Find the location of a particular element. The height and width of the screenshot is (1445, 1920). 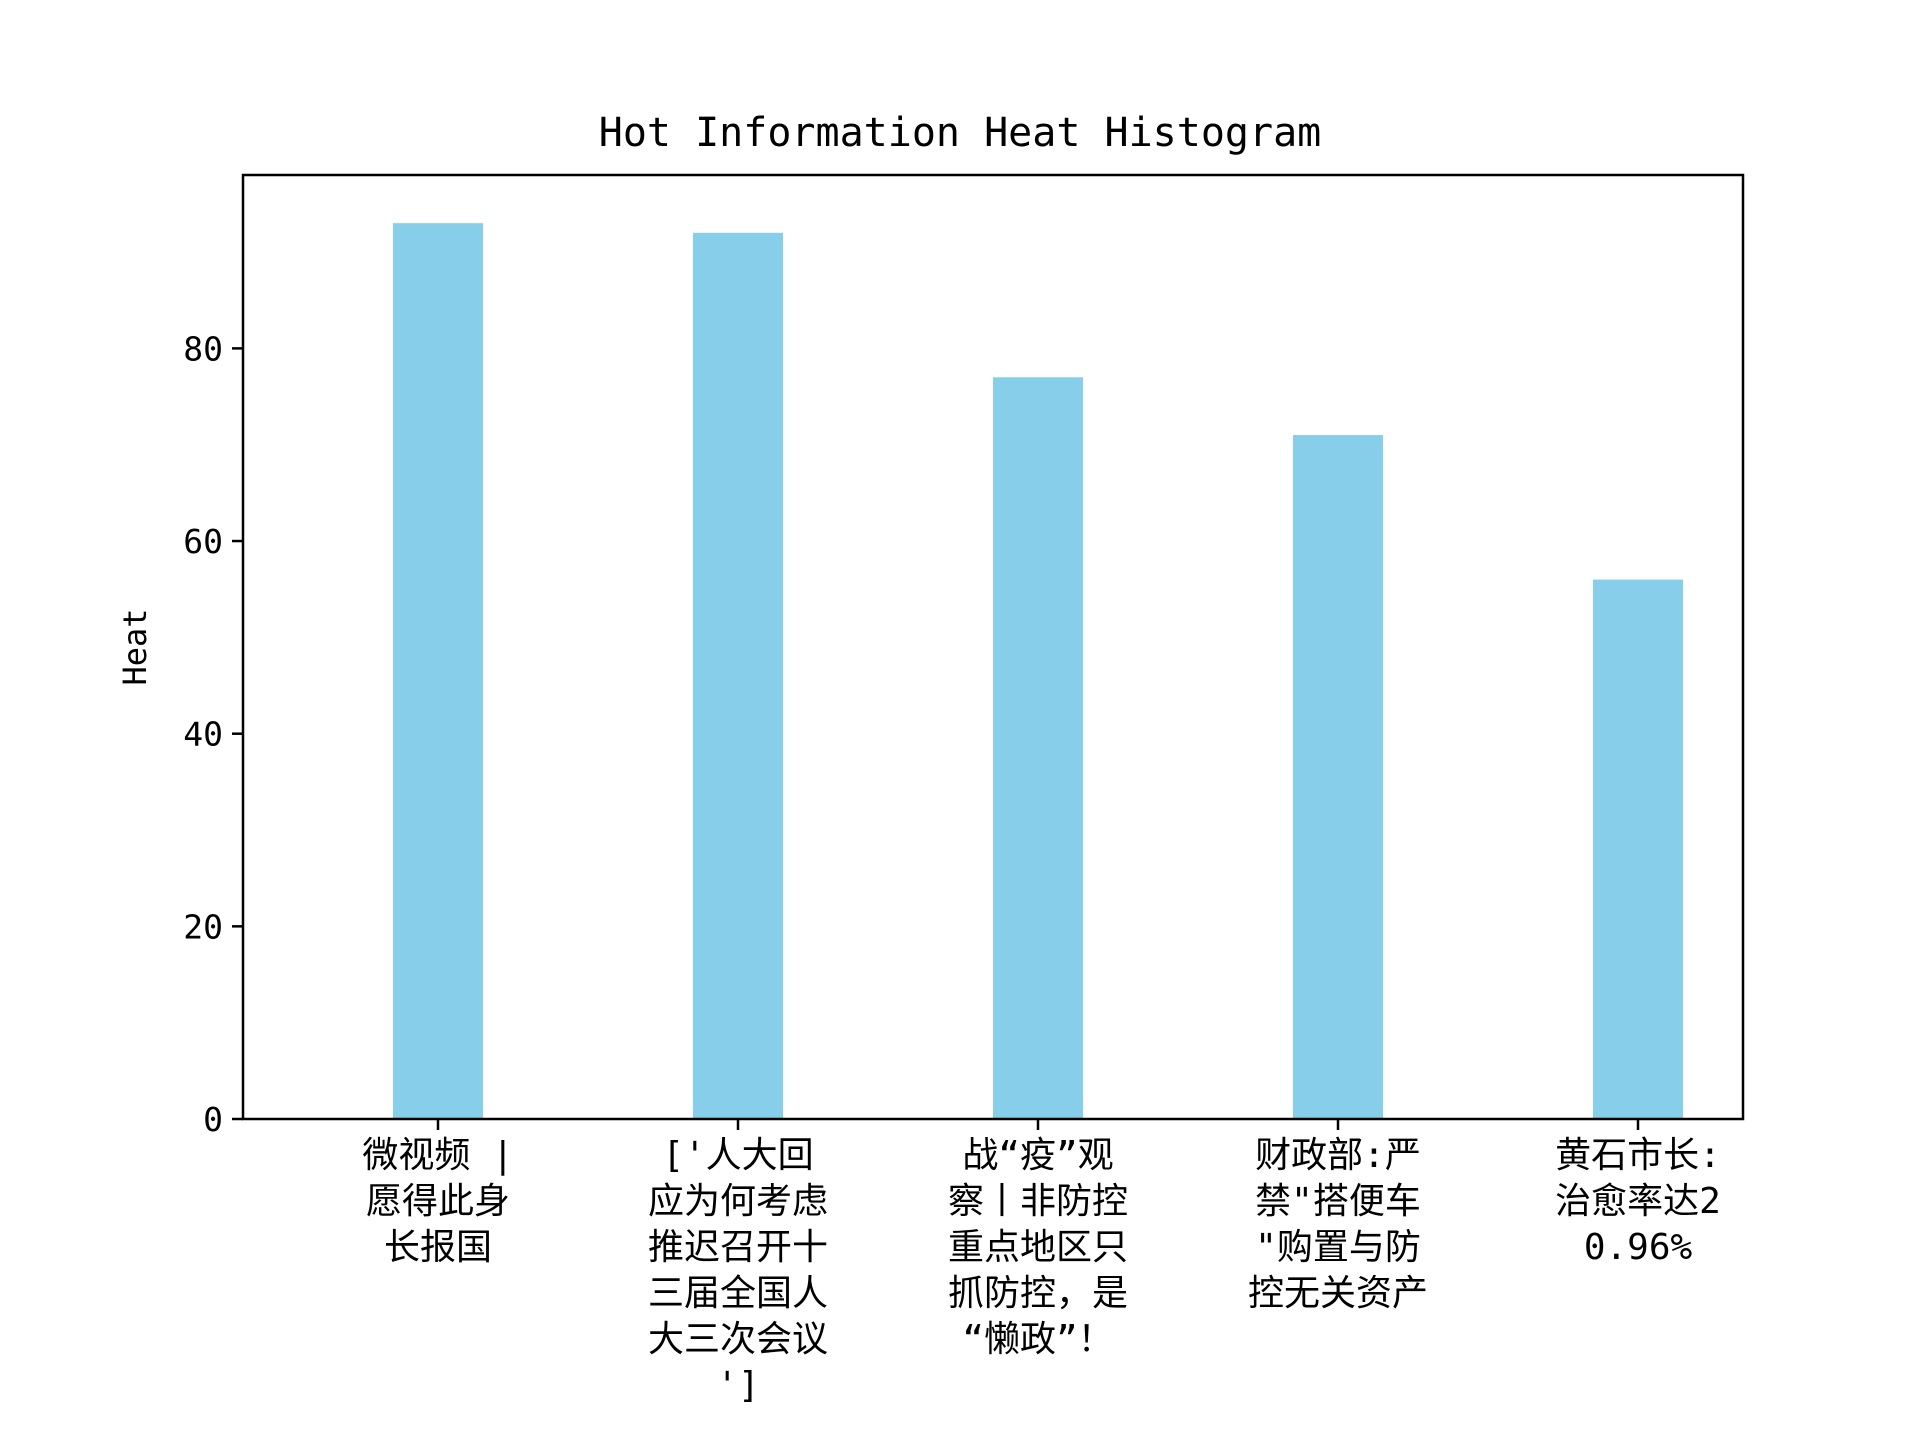

x-tick-label-line: 0.96% is located at coordinates (1638, 1247).